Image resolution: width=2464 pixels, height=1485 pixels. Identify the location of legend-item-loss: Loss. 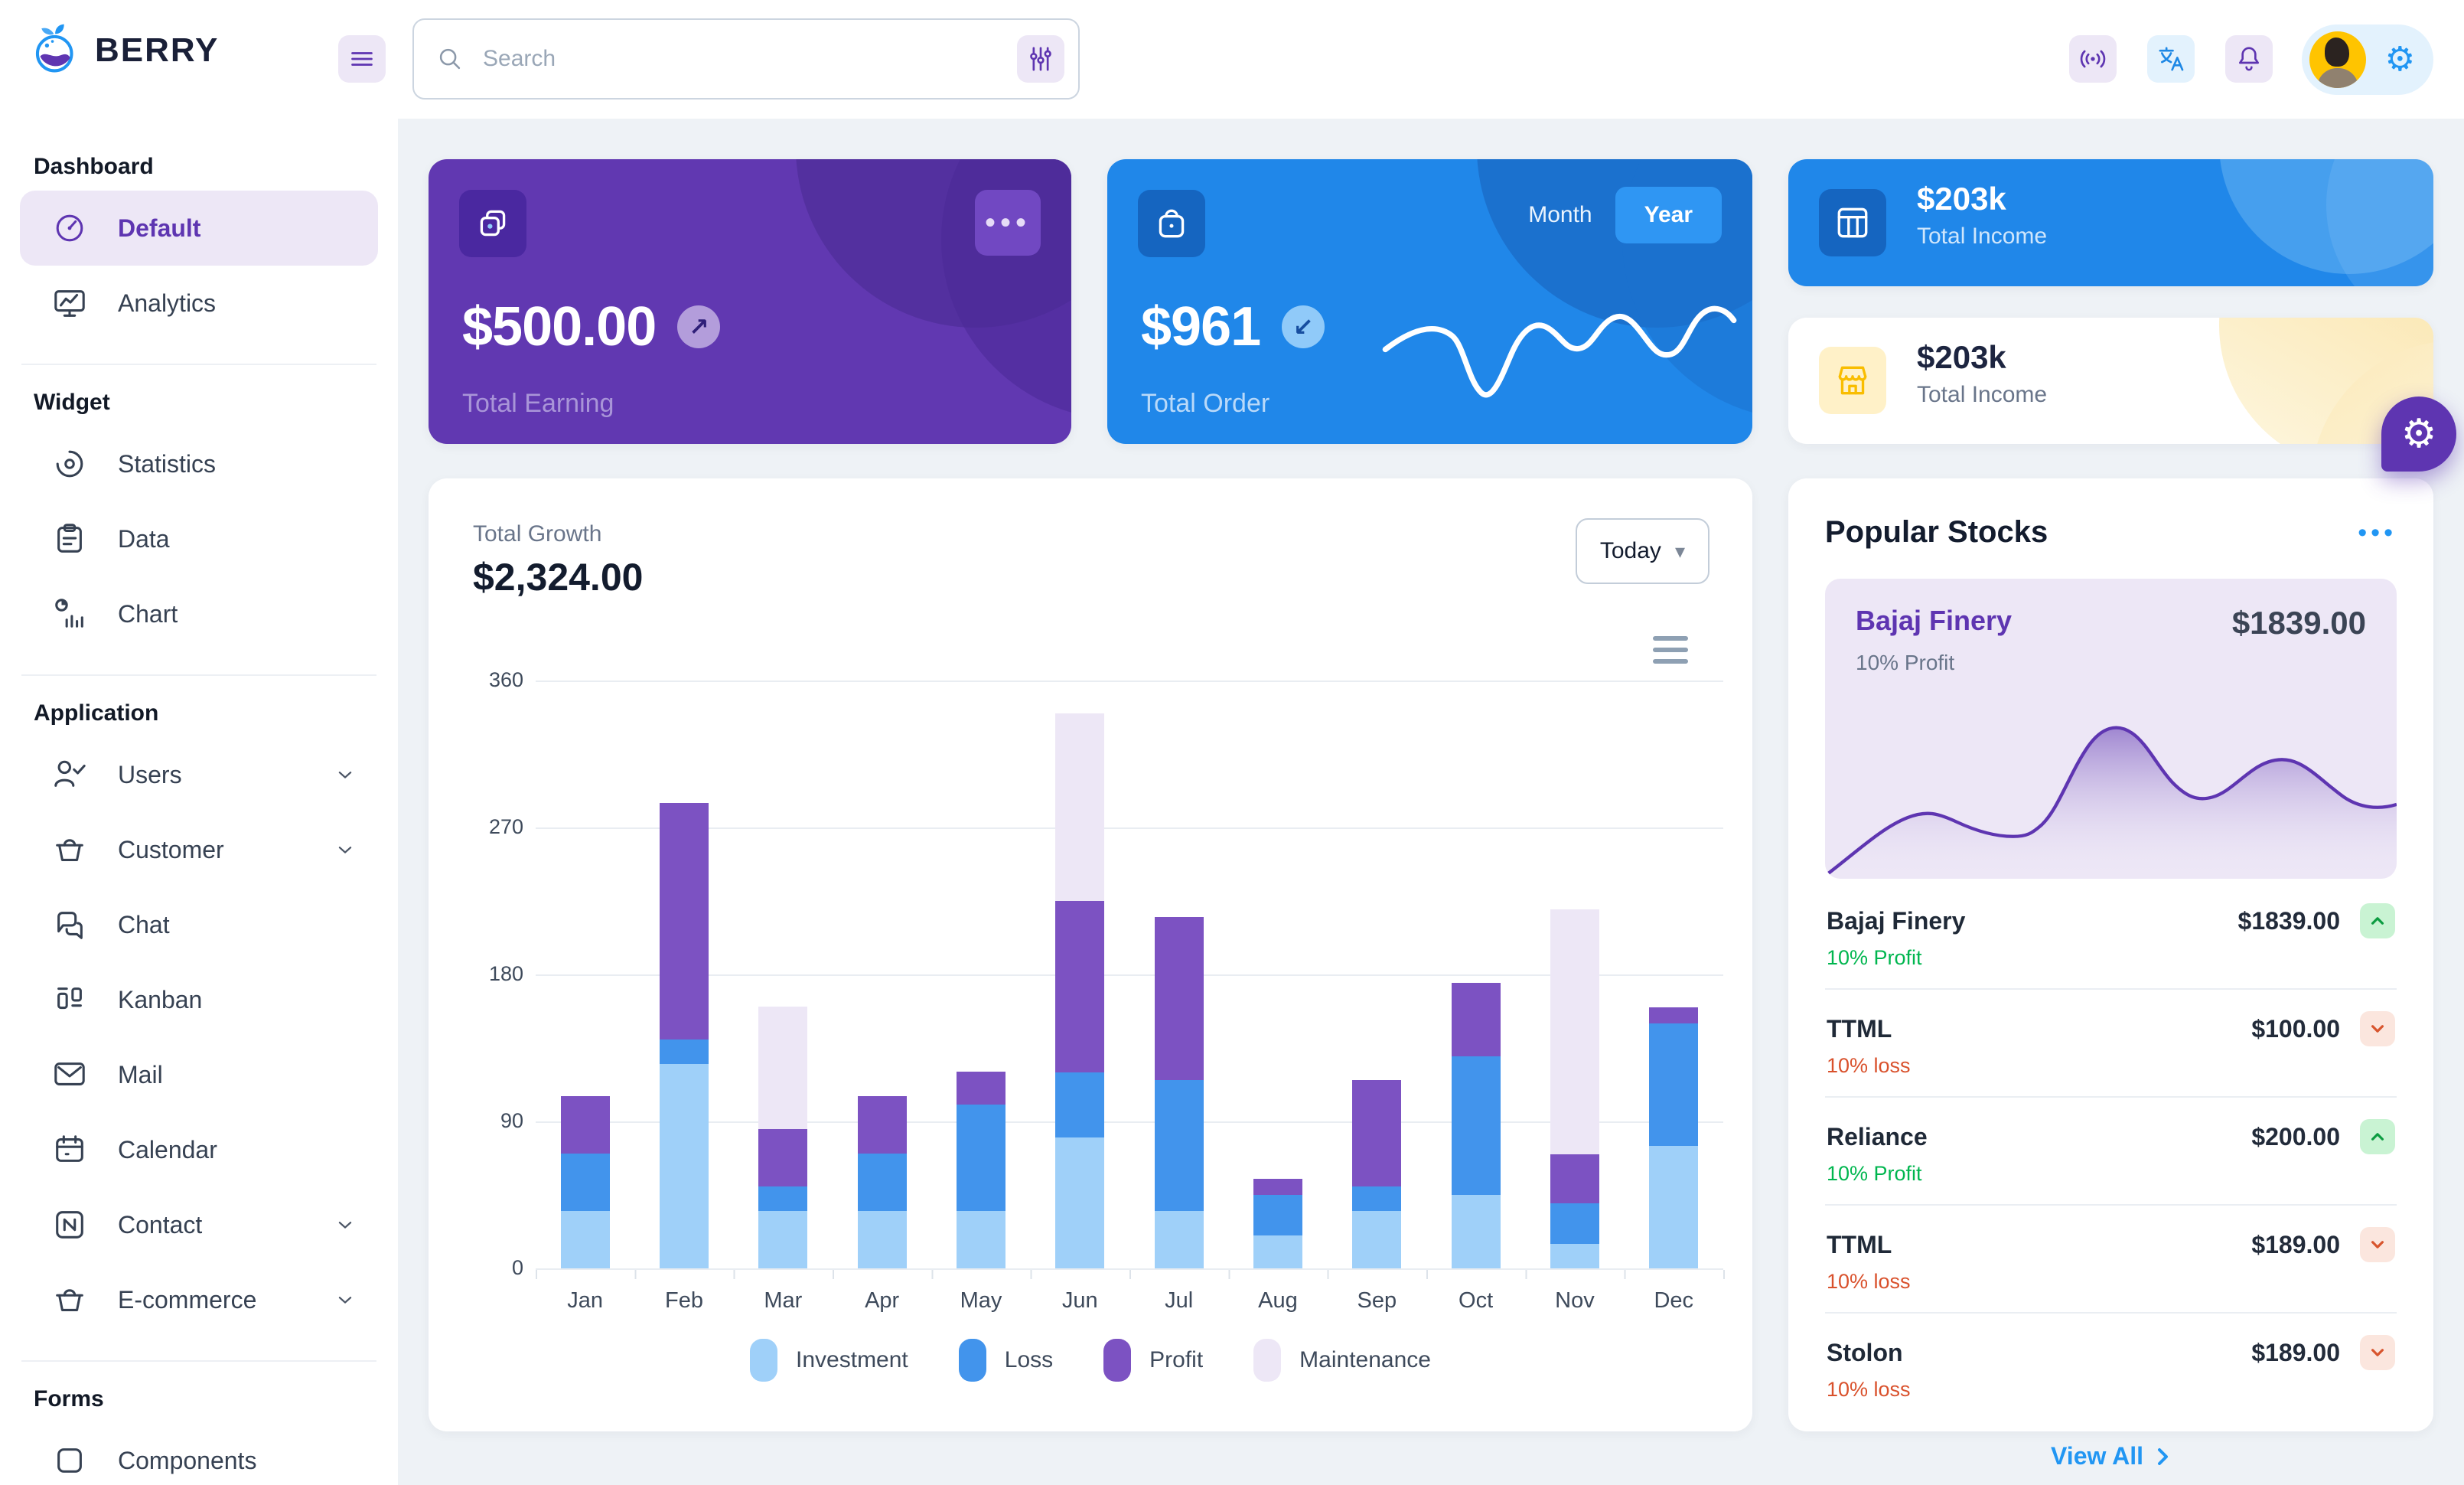
(1006, 1360).